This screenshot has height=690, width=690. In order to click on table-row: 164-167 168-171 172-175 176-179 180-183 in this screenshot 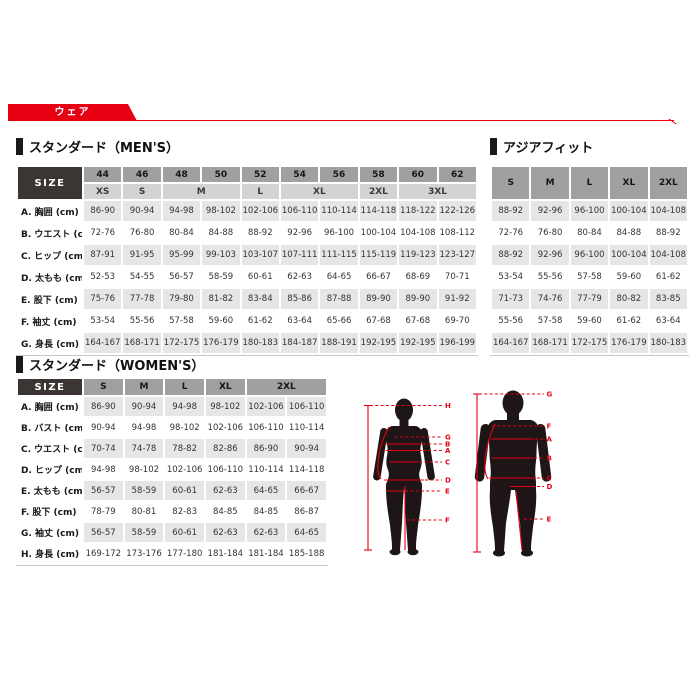, I will do `click(589, 343)`.